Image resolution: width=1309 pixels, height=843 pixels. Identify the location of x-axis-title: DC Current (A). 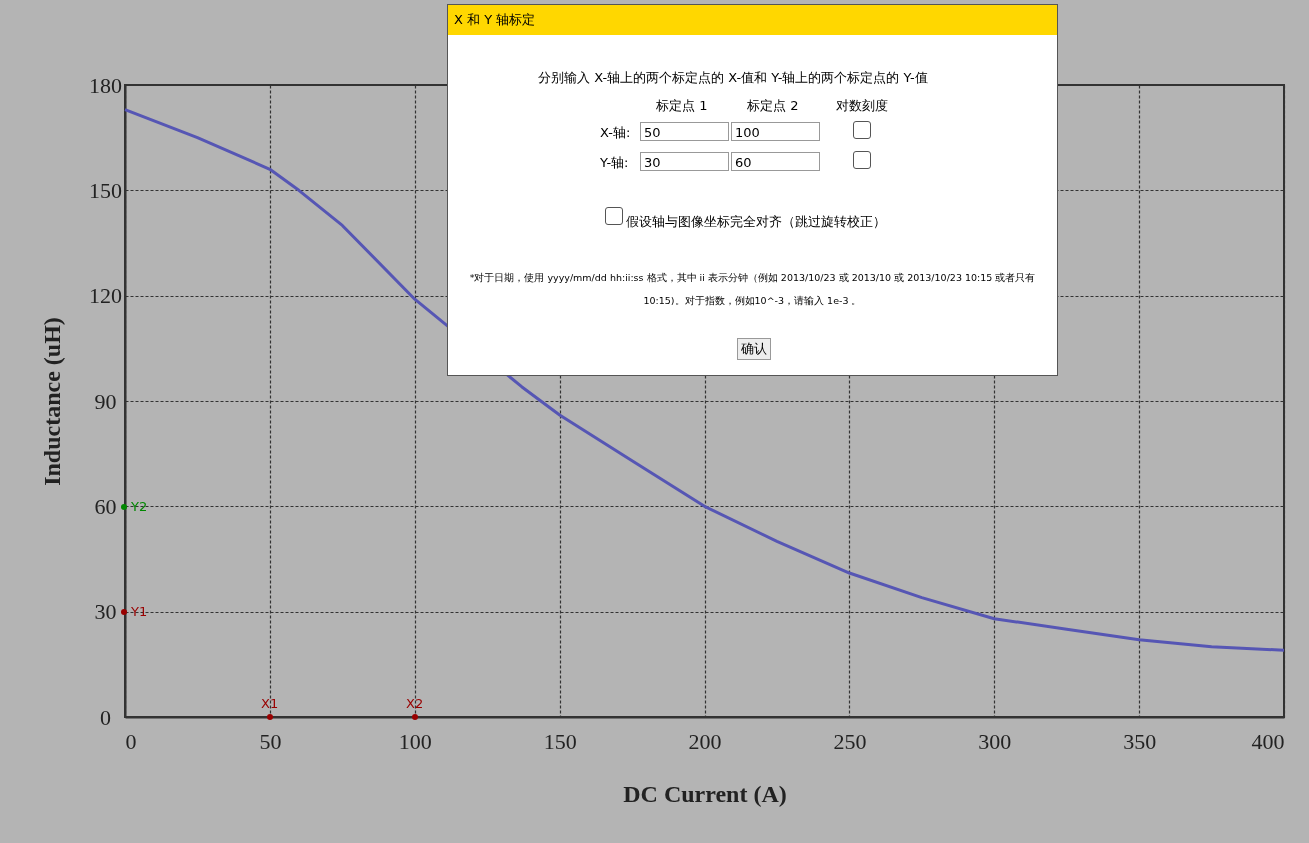
(705, 793).